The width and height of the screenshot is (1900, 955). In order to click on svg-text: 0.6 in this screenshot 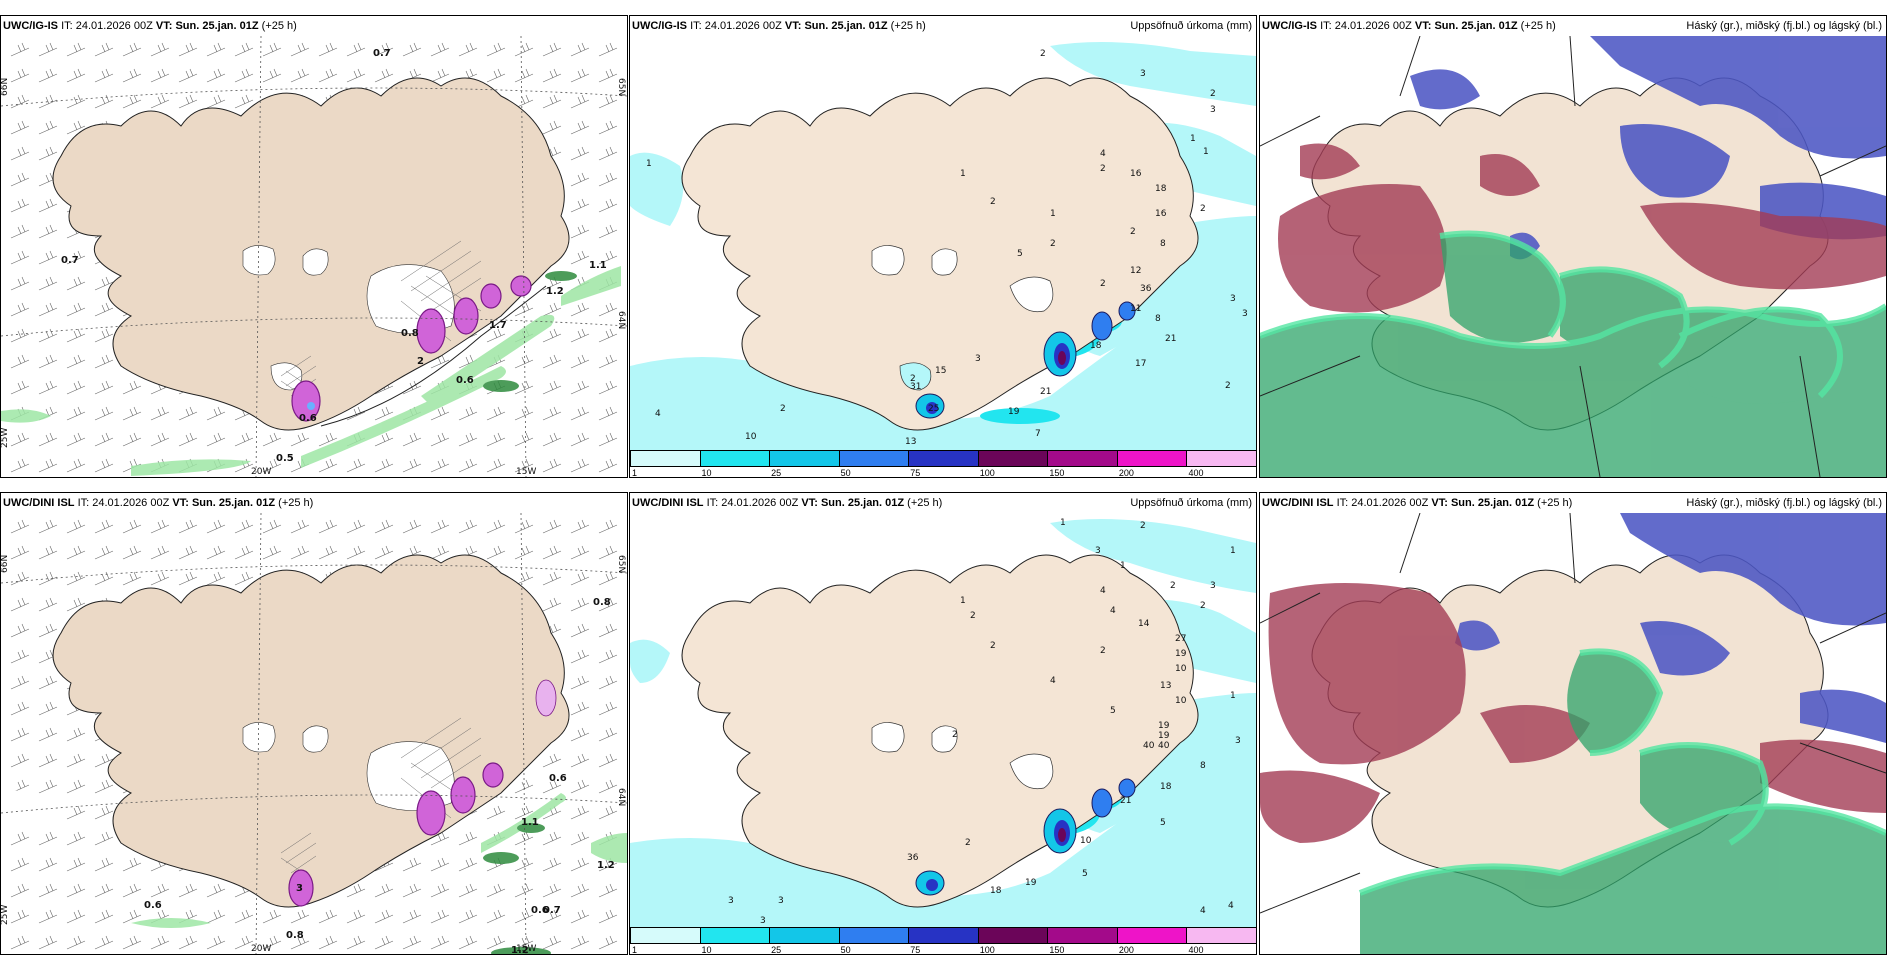, I will do `click(308, 418)`.